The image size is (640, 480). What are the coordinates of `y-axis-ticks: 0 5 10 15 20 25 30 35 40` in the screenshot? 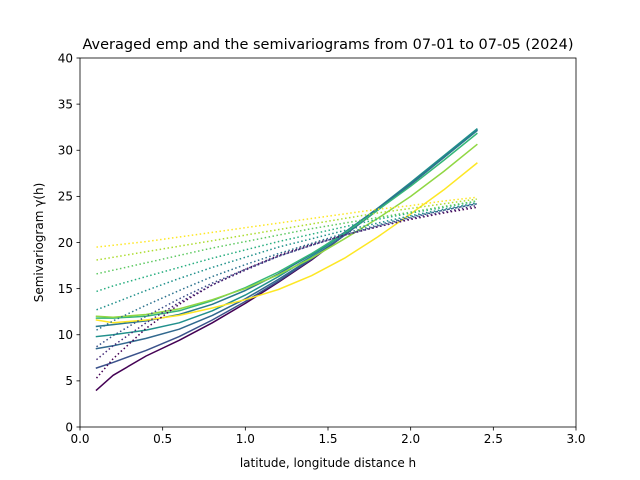 It's located at (69, 242).